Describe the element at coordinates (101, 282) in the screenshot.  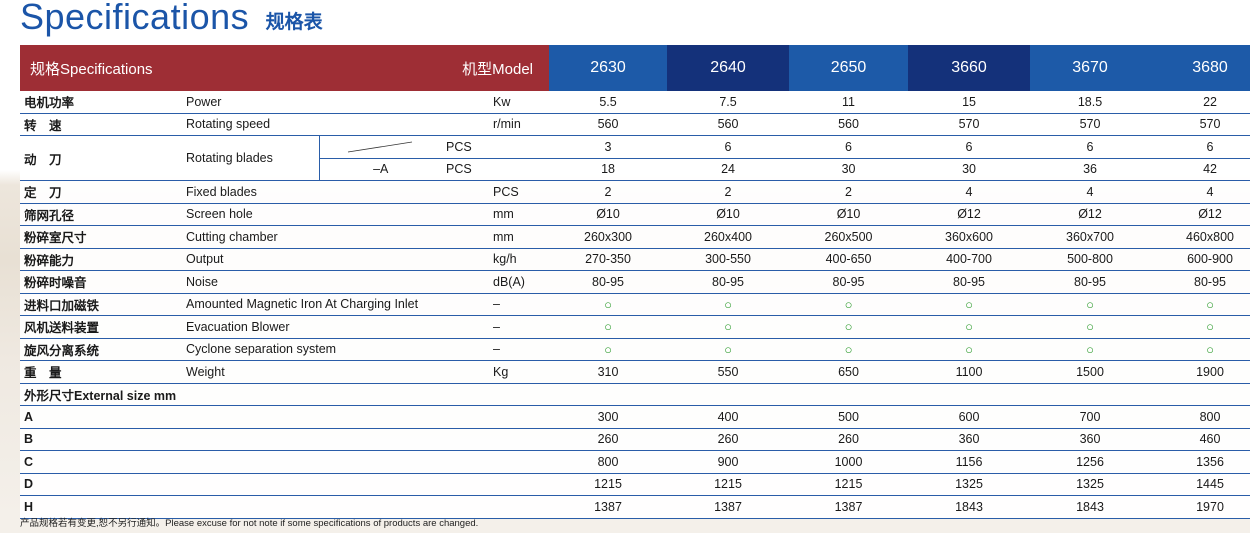
I see `spec-name-cn: 粉碎时噪音` at that location.